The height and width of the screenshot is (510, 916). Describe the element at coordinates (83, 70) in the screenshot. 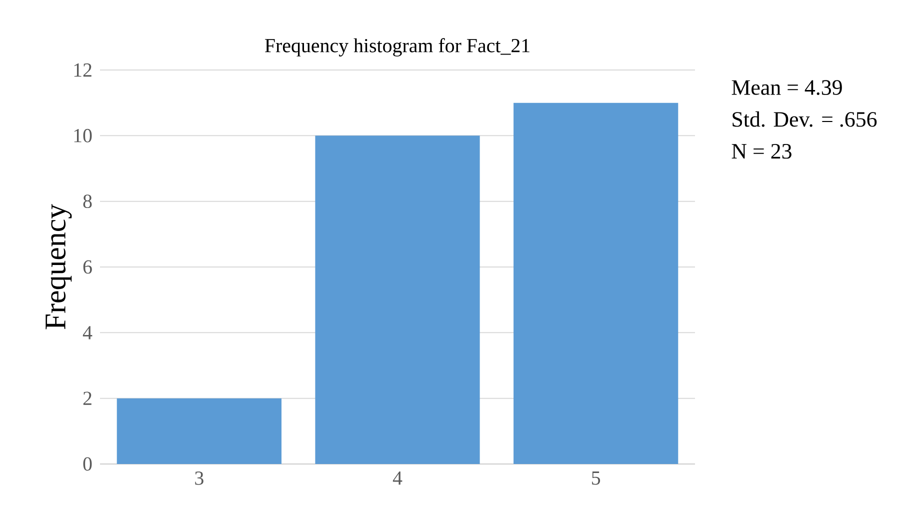

I see `y-tick-label: 12` at that location.